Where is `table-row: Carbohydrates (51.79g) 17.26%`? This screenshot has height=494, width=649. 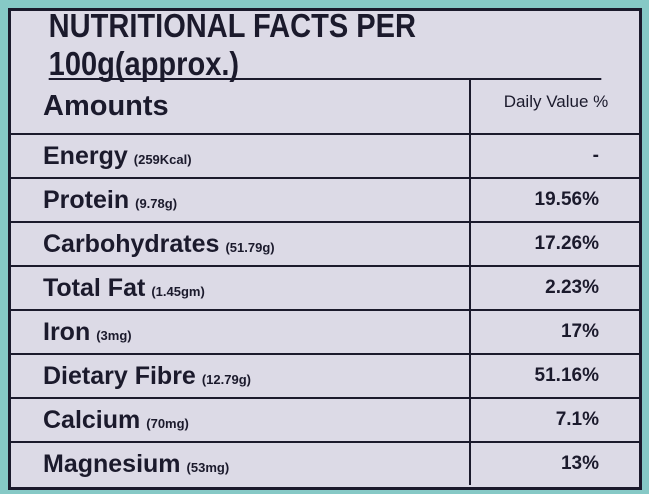
table-row: Carbohydrates (51.79g) 17.26% is located at coordinates (325, 245).